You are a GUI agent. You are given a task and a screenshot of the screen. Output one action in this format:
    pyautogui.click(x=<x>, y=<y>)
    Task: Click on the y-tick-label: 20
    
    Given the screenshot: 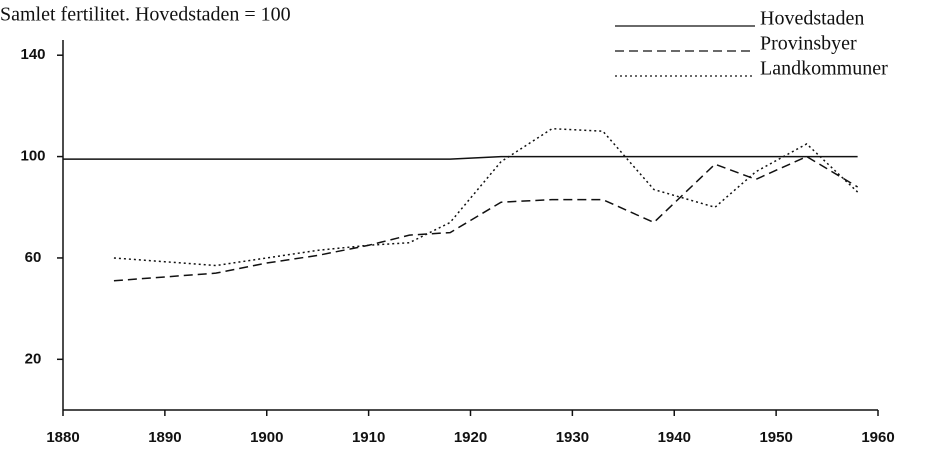 What is the action you would take?
    pyautogui.click(x=33, y=358)
    